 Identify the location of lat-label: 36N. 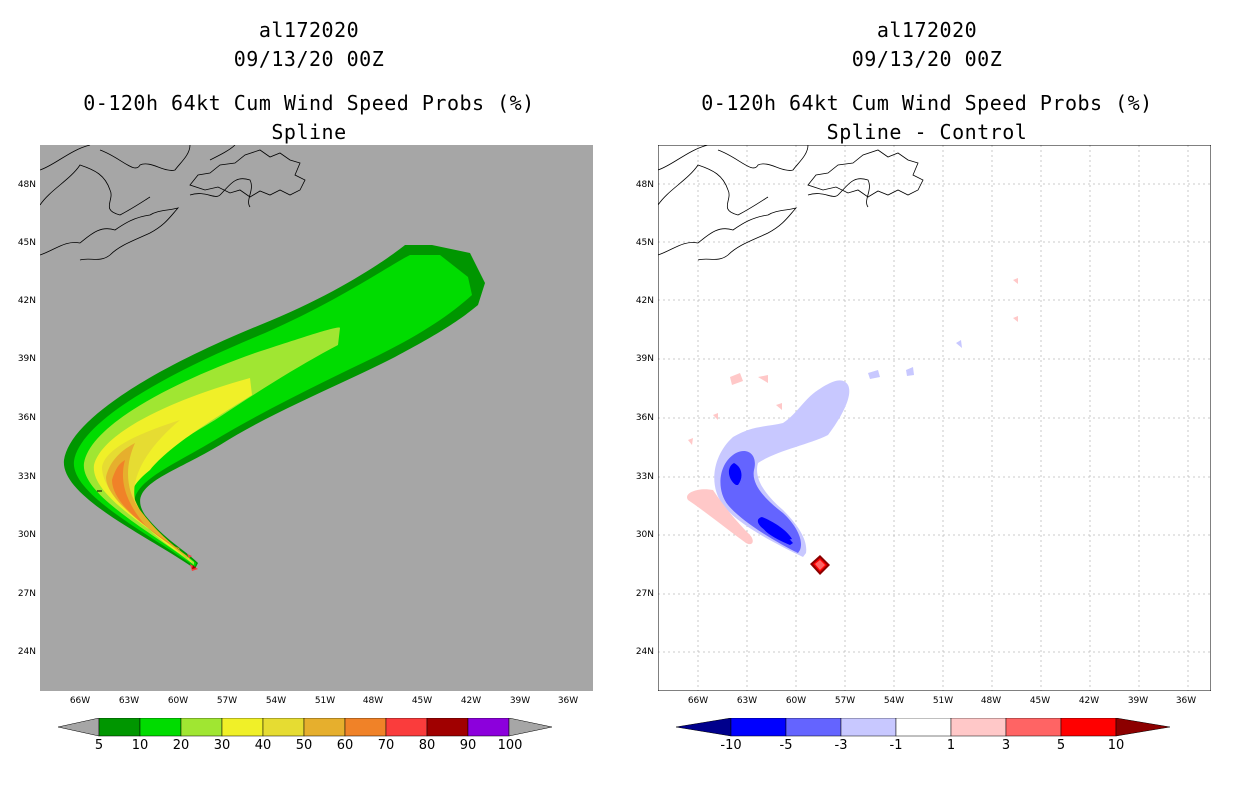
(644, 418).